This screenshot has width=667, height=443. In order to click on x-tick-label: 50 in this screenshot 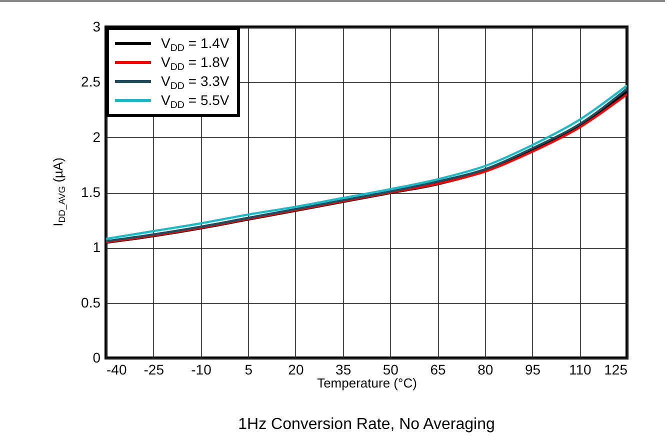, I will do `click(390, 370)`.